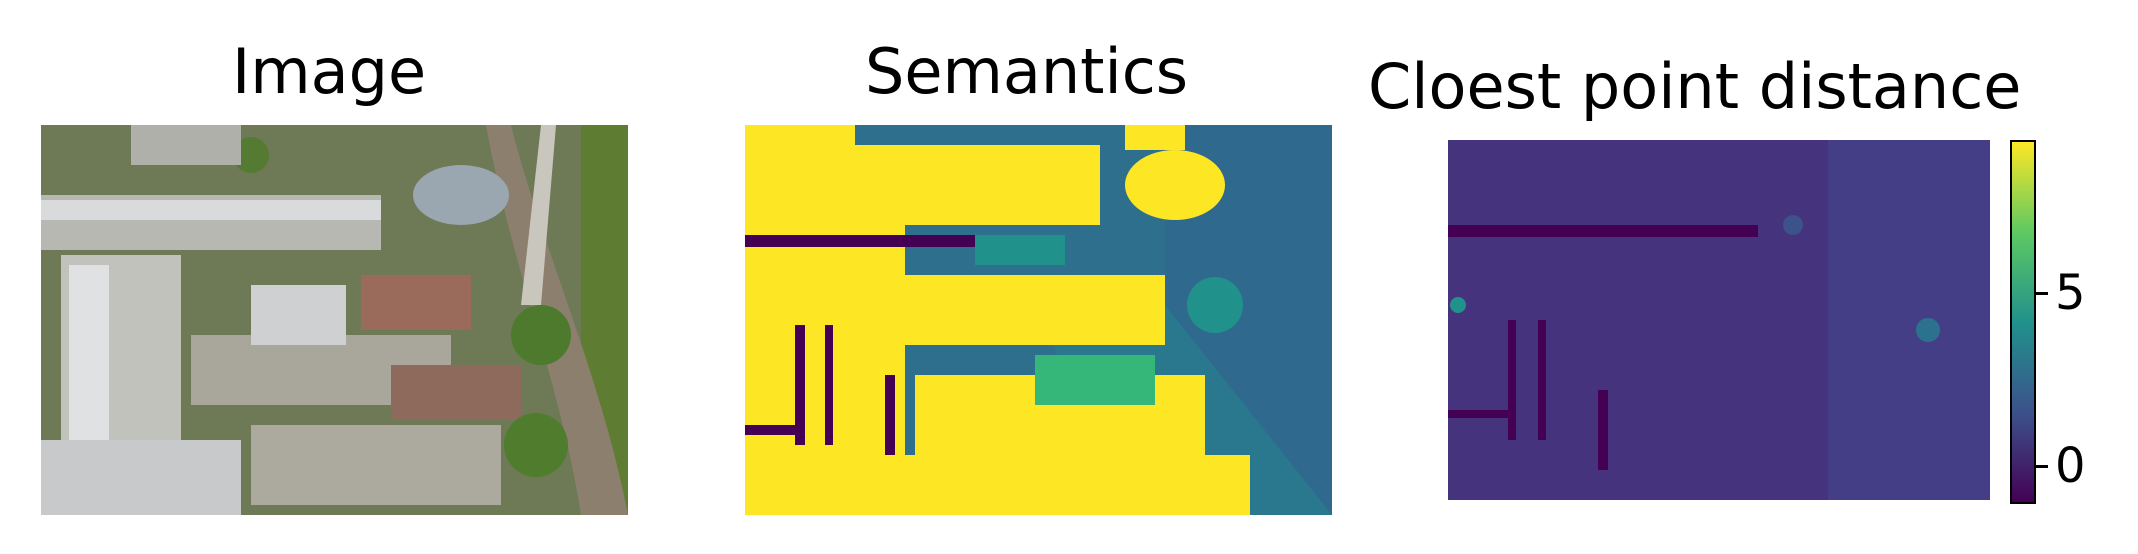  I want to click on distance-panel-title: Cloest point distance, so click(1695, 86).